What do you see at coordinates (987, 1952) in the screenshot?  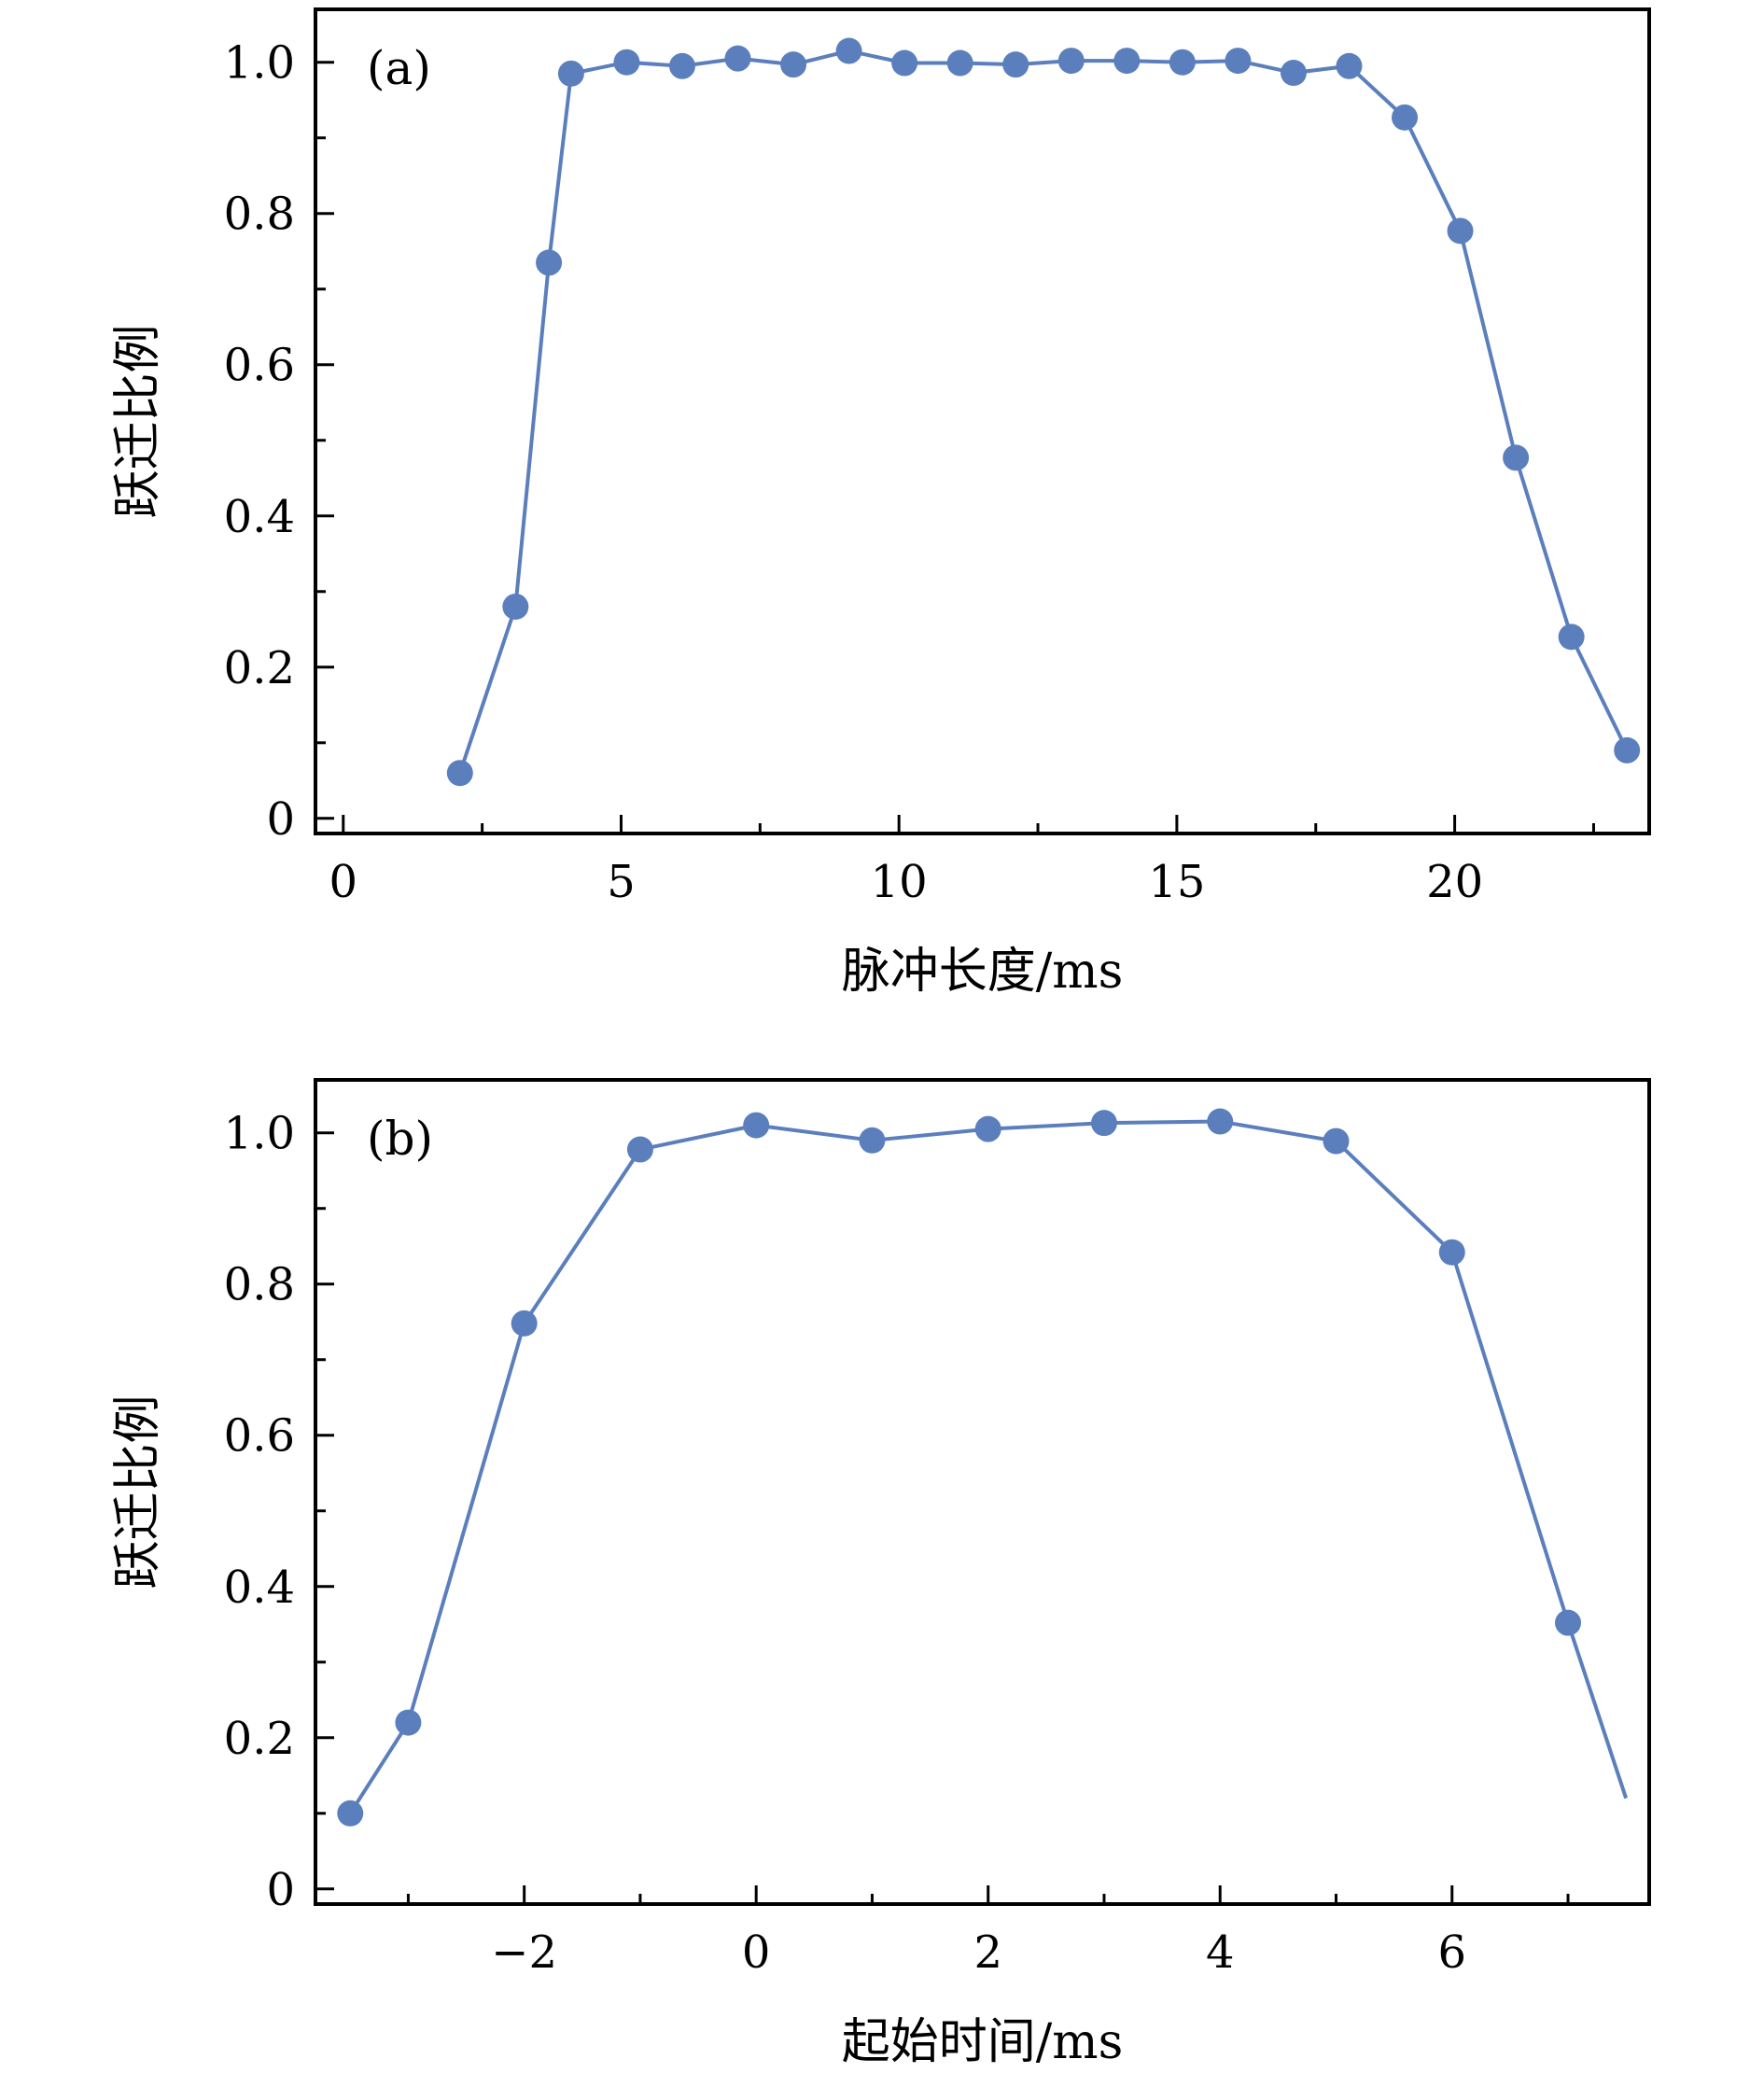 I see `x-tick-label: 2` at bounding box center [987, 1952].